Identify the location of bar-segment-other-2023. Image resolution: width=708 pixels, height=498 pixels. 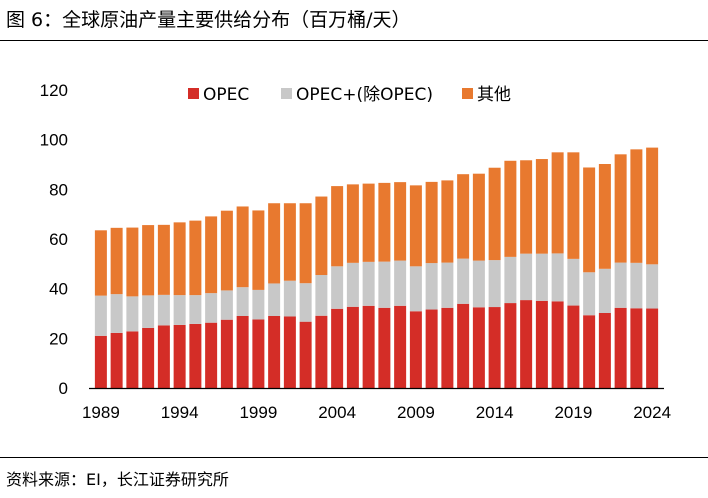
(636, 206).